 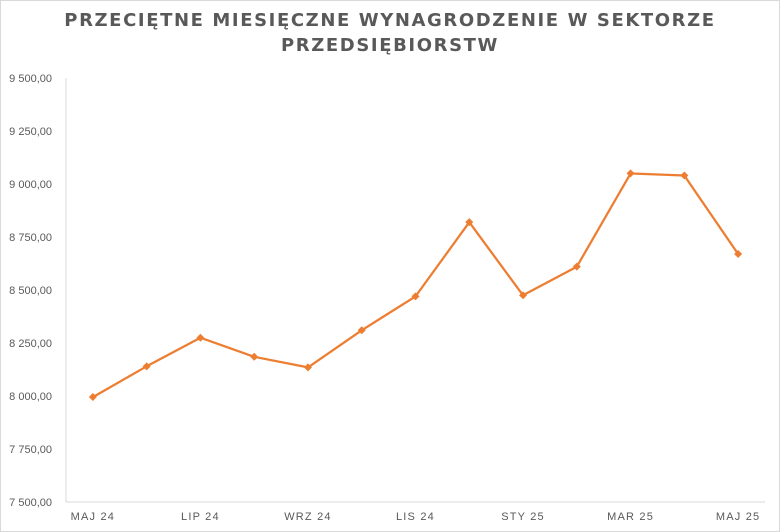 I want to click on y-tick-label: 7 500,00, so click(x=30, y=503).